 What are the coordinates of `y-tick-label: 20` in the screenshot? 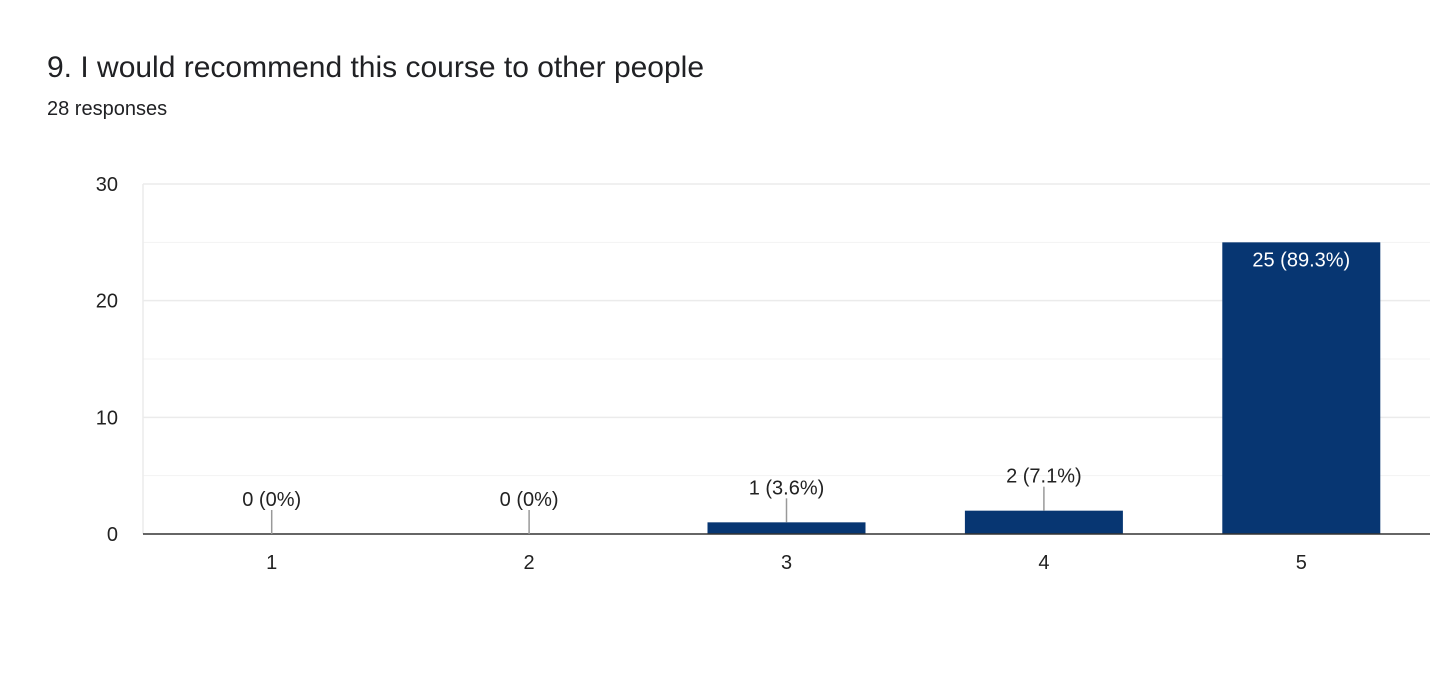 It's located at (107, 302).